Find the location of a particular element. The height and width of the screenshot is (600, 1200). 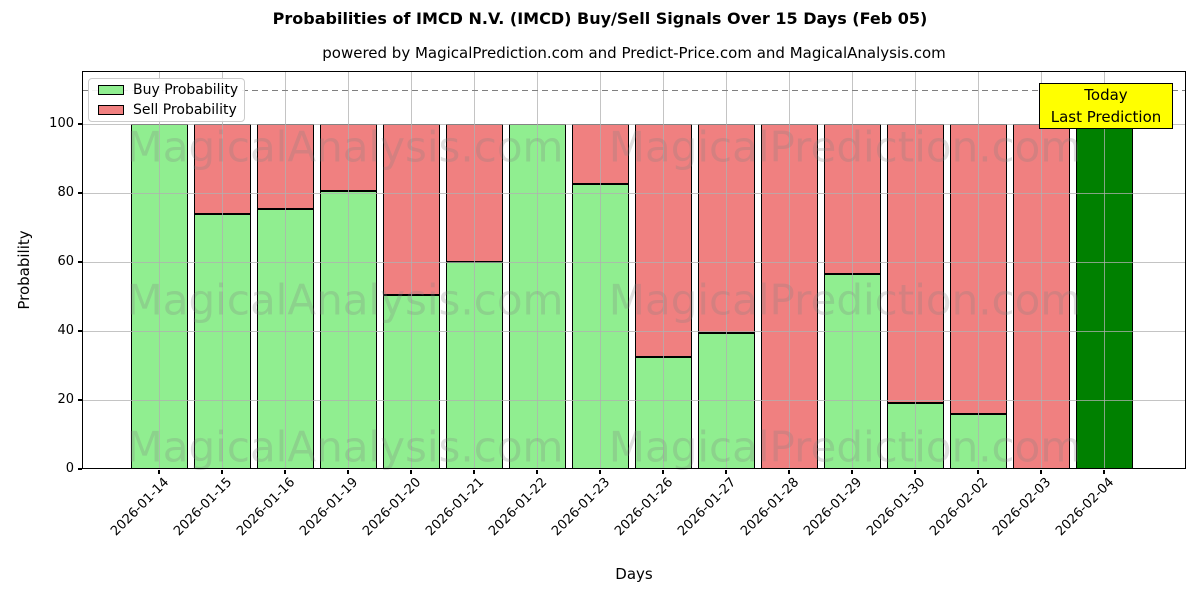

legend-item-sell: Sell Probability is located at coordinates (166, 109).